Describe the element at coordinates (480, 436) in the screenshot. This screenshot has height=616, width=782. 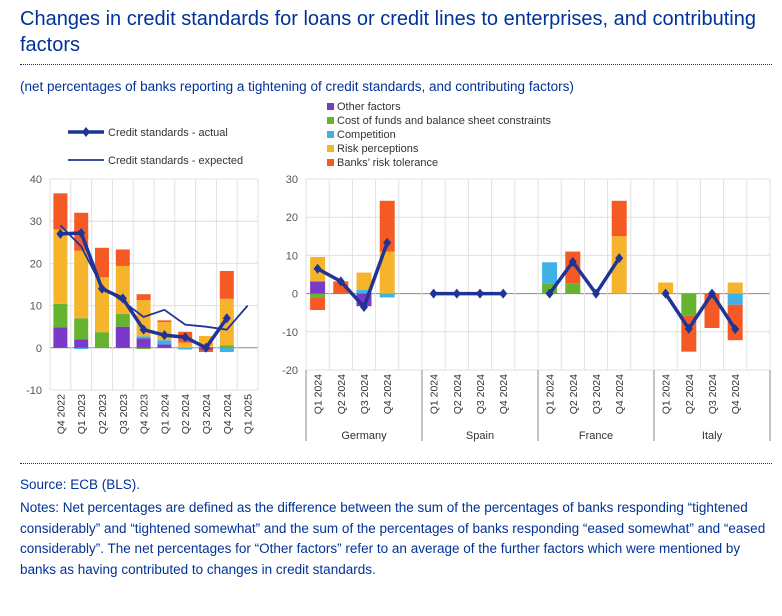
I see `group-label: Spain` at that location.